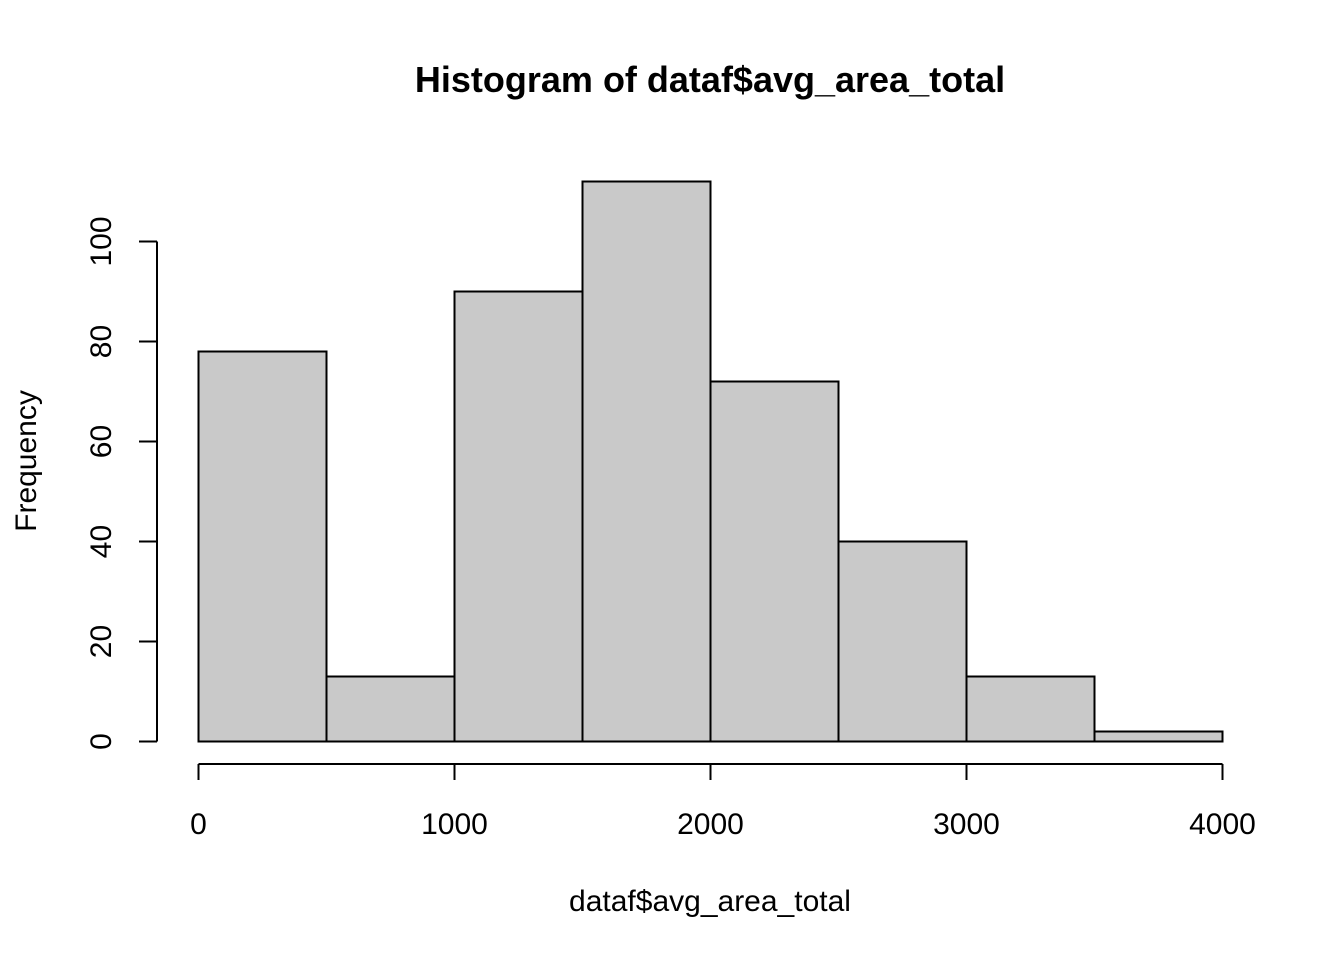 This screenshot has height=960, width=1344. What do you see at coordinates (710, 79) in the screenshot?
I see `chart-title: Histogram of dataf$avg_area_total` at bounding box center [710, 79].